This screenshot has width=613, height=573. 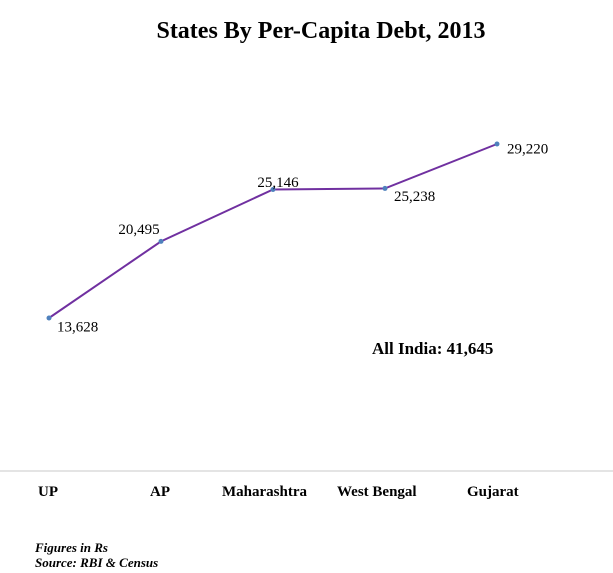 I want to click on category-label: Maharashtra, so click(x=264, y=492).